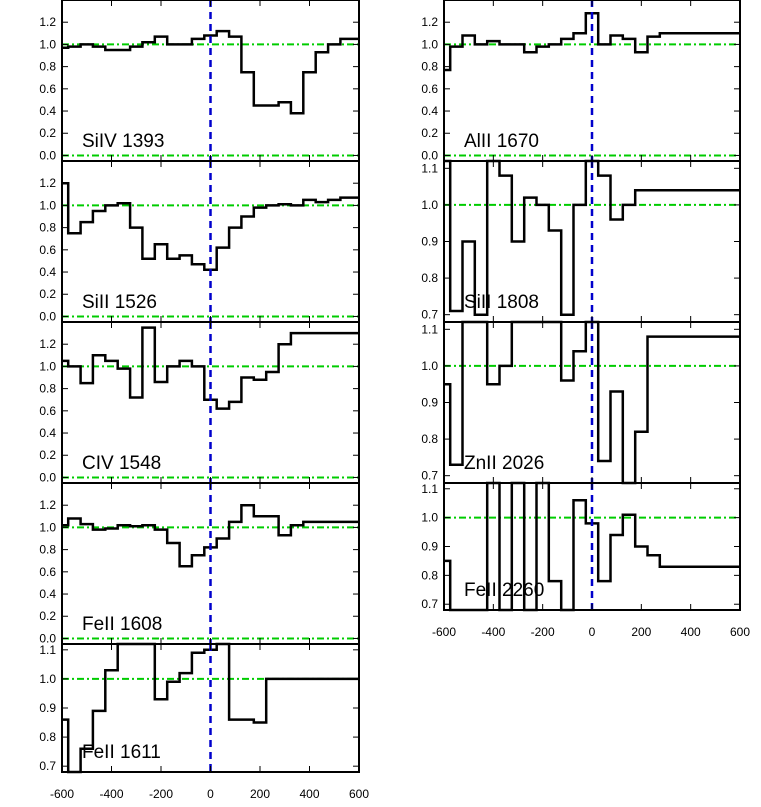 Image resolution: width=761 pixels, height=807 pixels. I want to click on panel-9: 0.7 0.8 0.9 1.0 1.1 FeII 2260, so click(581, 546).